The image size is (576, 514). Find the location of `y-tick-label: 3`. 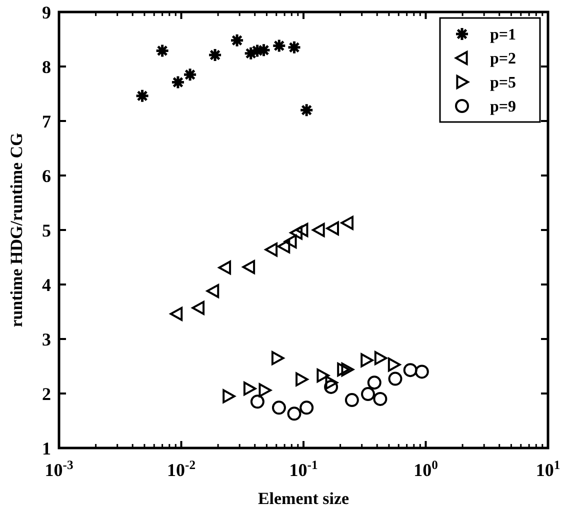

y-tick-label: 3 is located at coordinates (46, 339).